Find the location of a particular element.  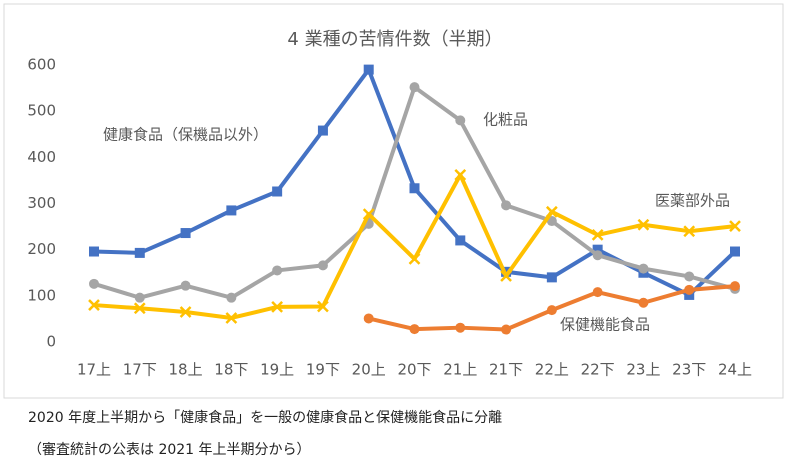

note: 2020 年度上半期から「健康食品」を一般の健康食品と保健機能食品に分離 is located at coordinates (265, 418).